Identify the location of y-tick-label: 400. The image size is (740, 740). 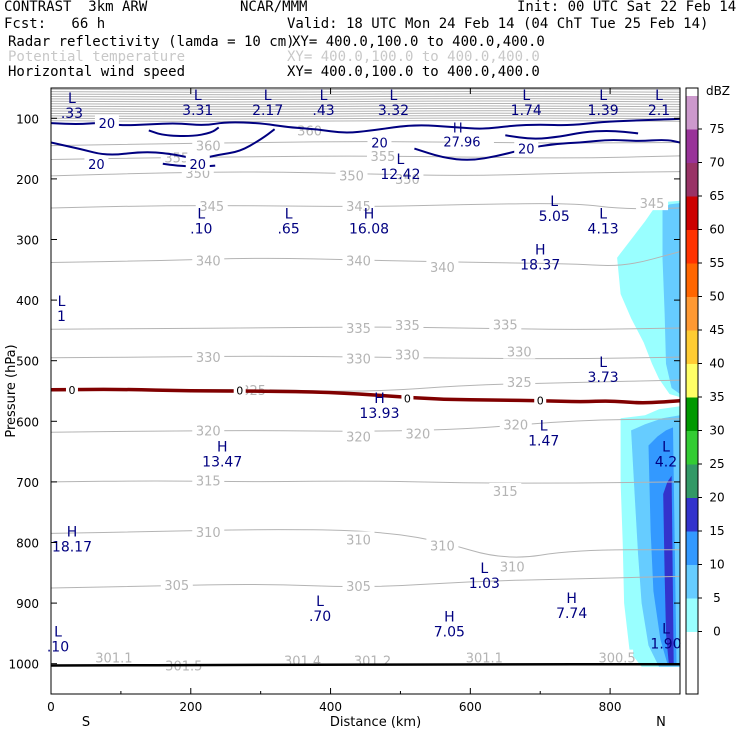
(27, 301).